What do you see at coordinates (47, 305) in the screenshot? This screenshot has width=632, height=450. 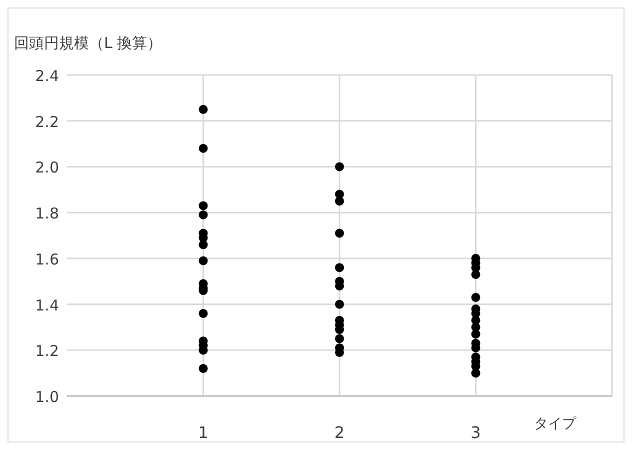 I see `y-tick-label: 1.4` at bounding box center [47, 305].